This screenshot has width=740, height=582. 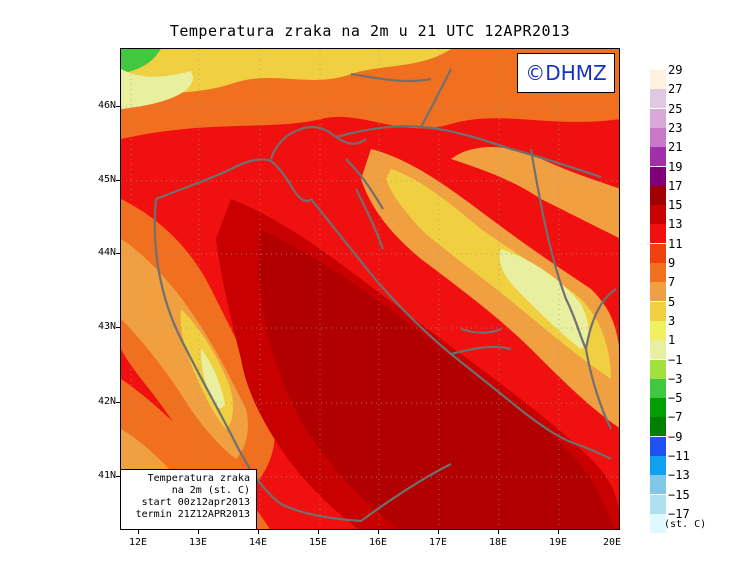 I want to click on lat-label-45n: 45N, so click(x=106, y=179).